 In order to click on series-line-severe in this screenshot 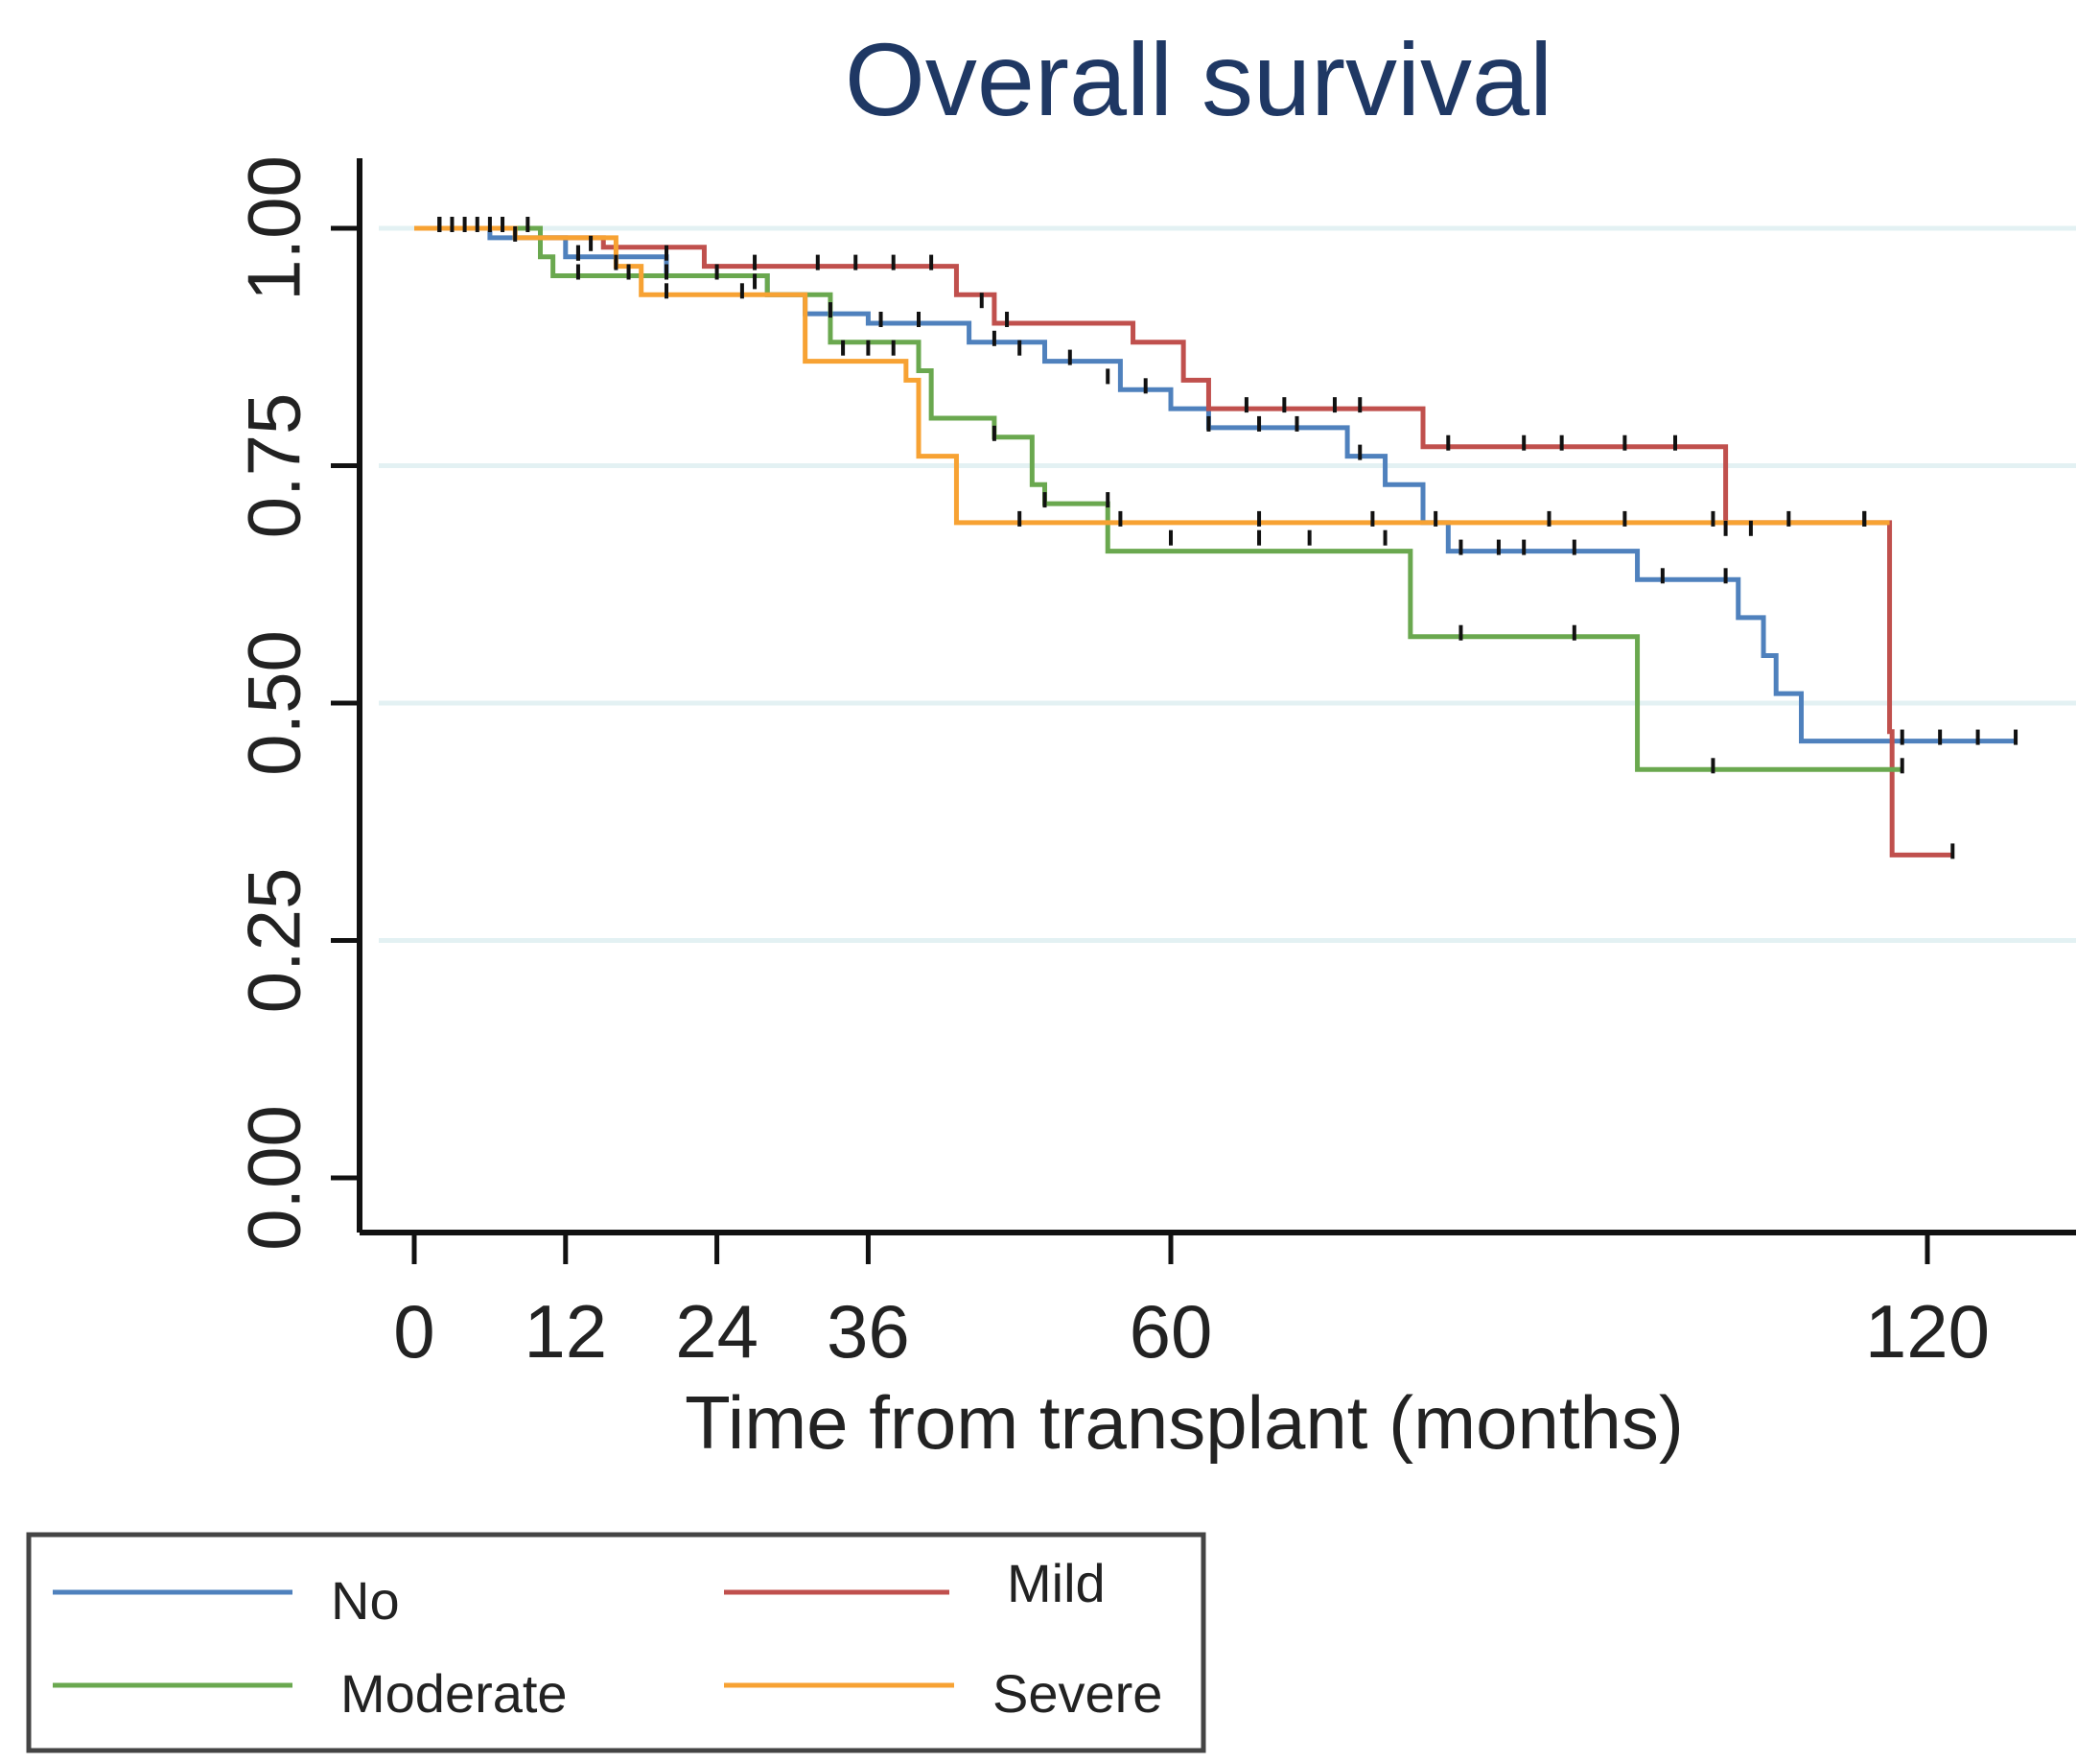, I will do `click(1152, 375)`.